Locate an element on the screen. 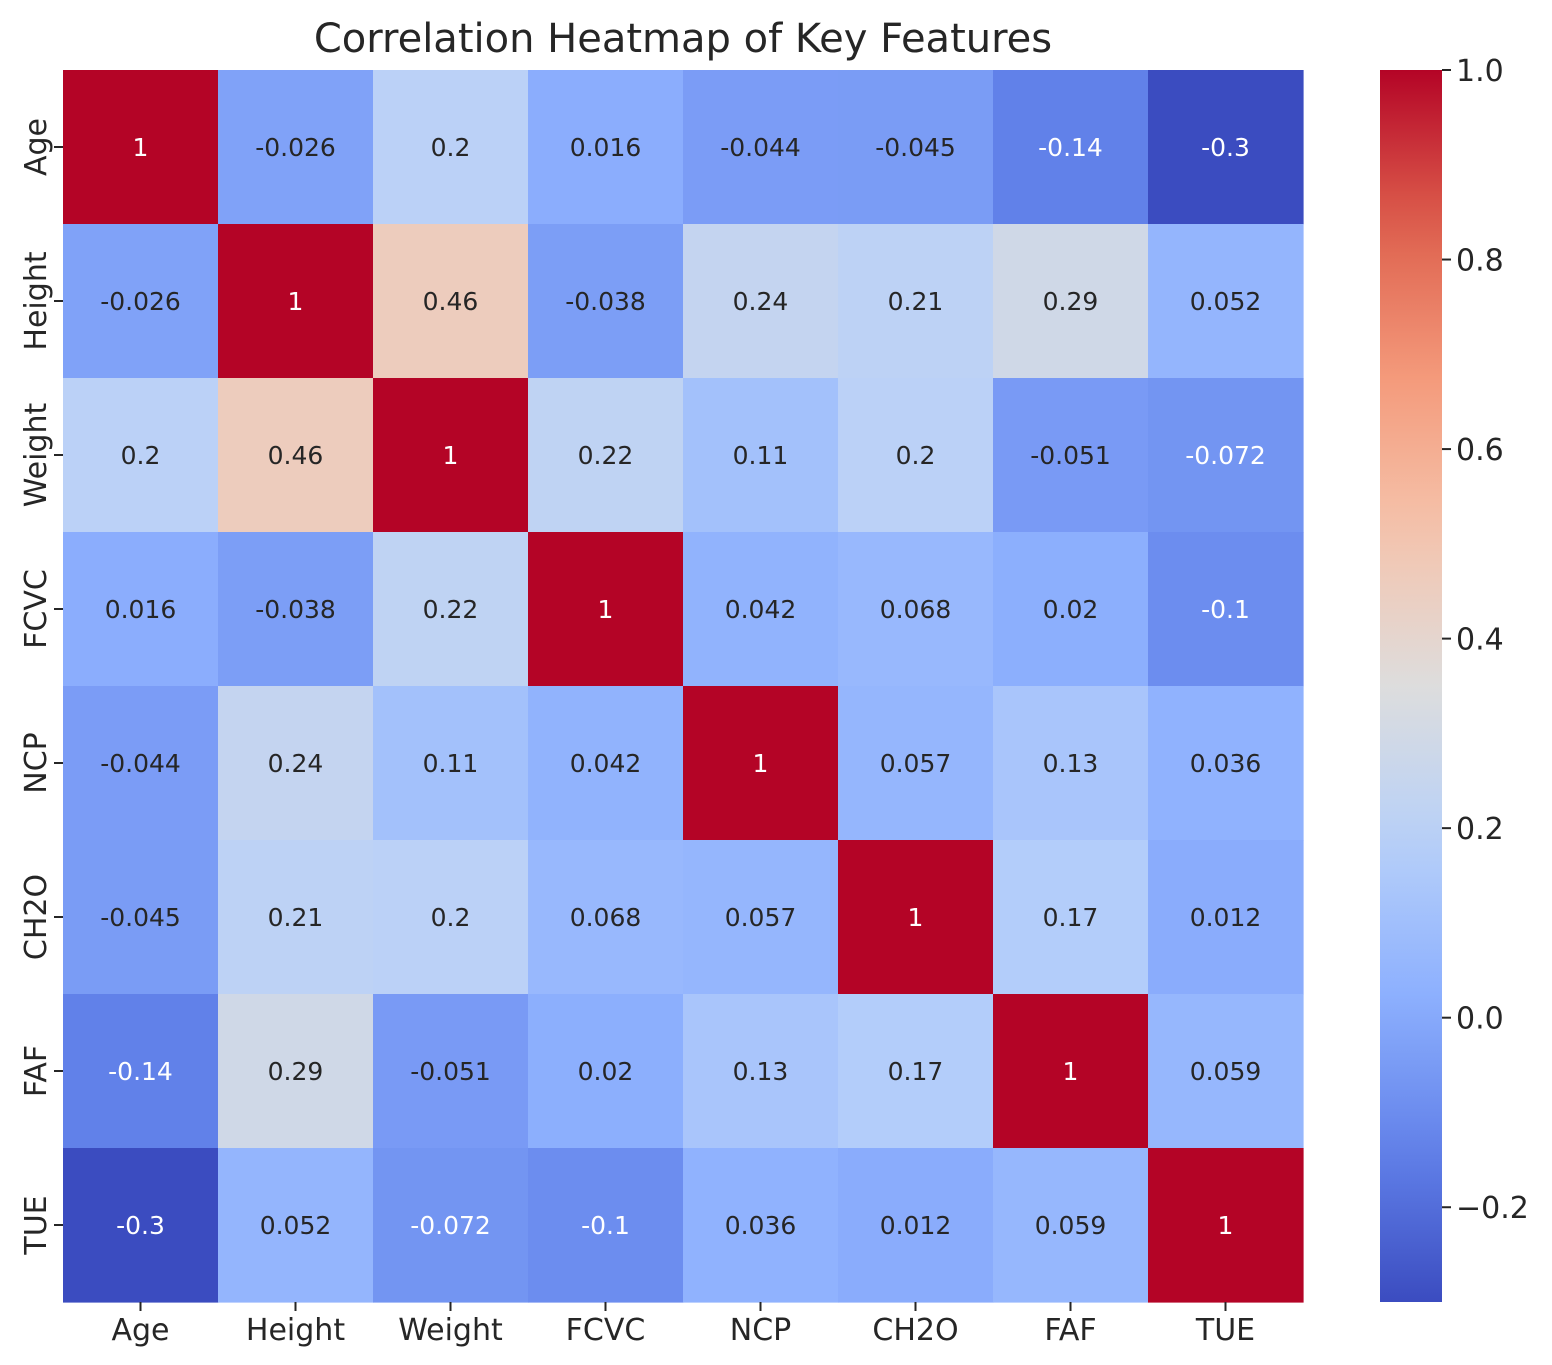 This screenshot has width=1552, height=1365. colorbar: −0.2 0.0 0.2 0.4 0.6 0.8 1.0 is located at coordinates (1454, 678).